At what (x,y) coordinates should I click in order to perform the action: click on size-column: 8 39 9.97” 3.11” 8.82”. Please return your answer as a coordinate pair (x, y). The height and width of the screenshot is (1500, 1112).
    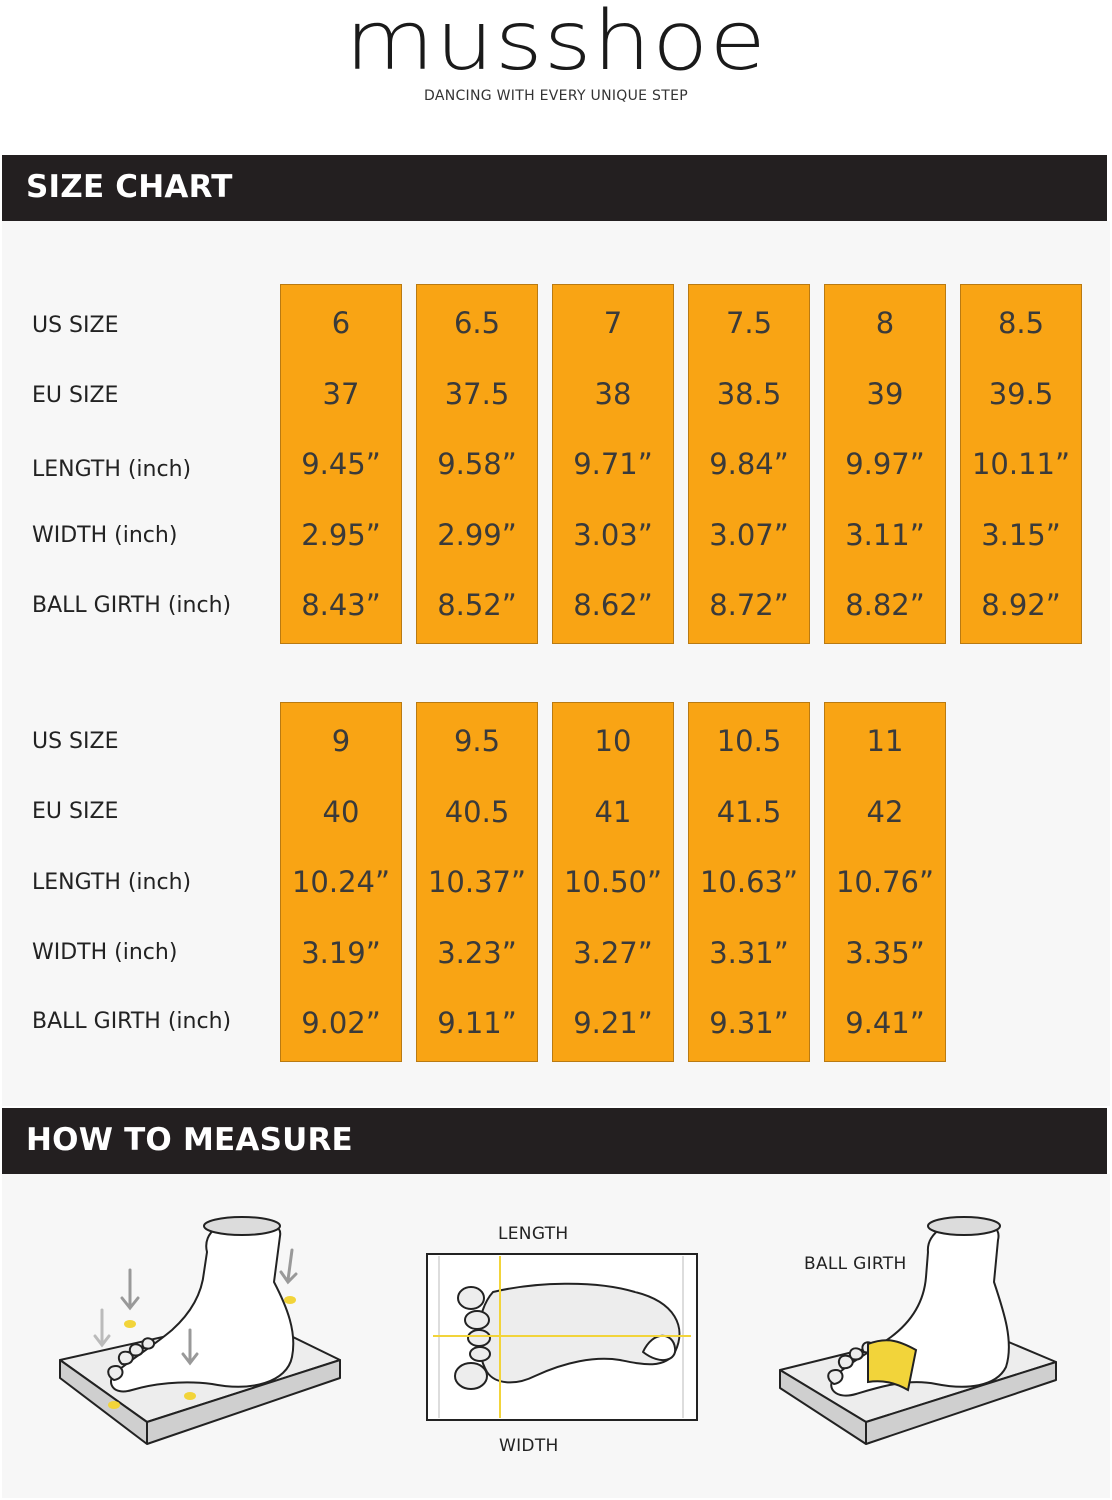
    Looking at the image, I should click on (885, 464).